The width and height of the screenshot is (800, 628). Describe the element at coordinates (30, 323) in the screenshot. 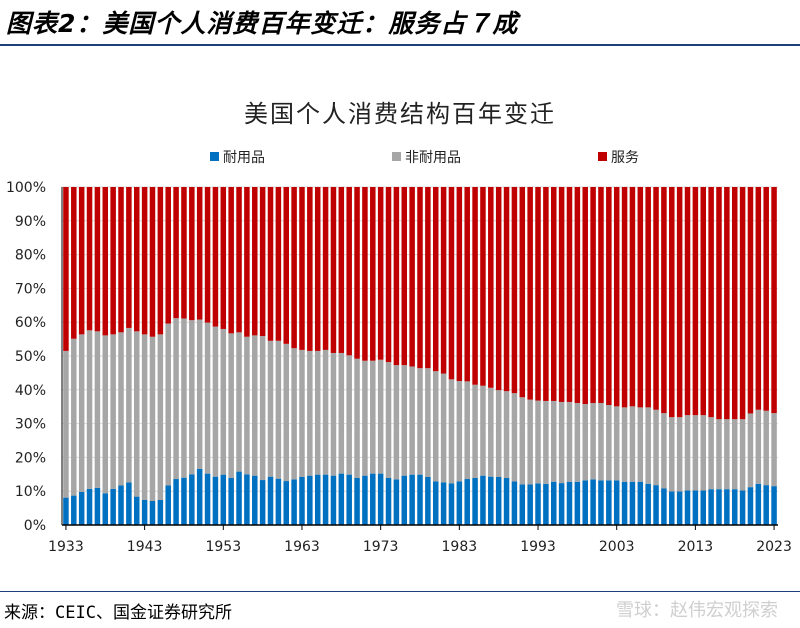

I see `y-tick-label: 60%` at that location.